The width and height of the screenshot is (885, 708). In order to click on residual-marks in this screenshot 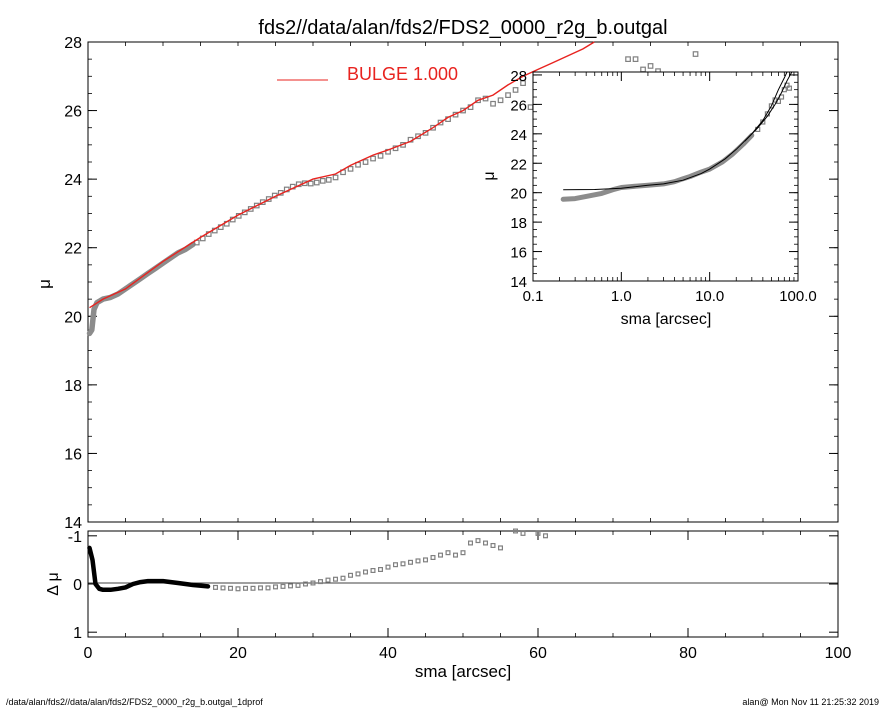, I will do `click(317, 560)`.